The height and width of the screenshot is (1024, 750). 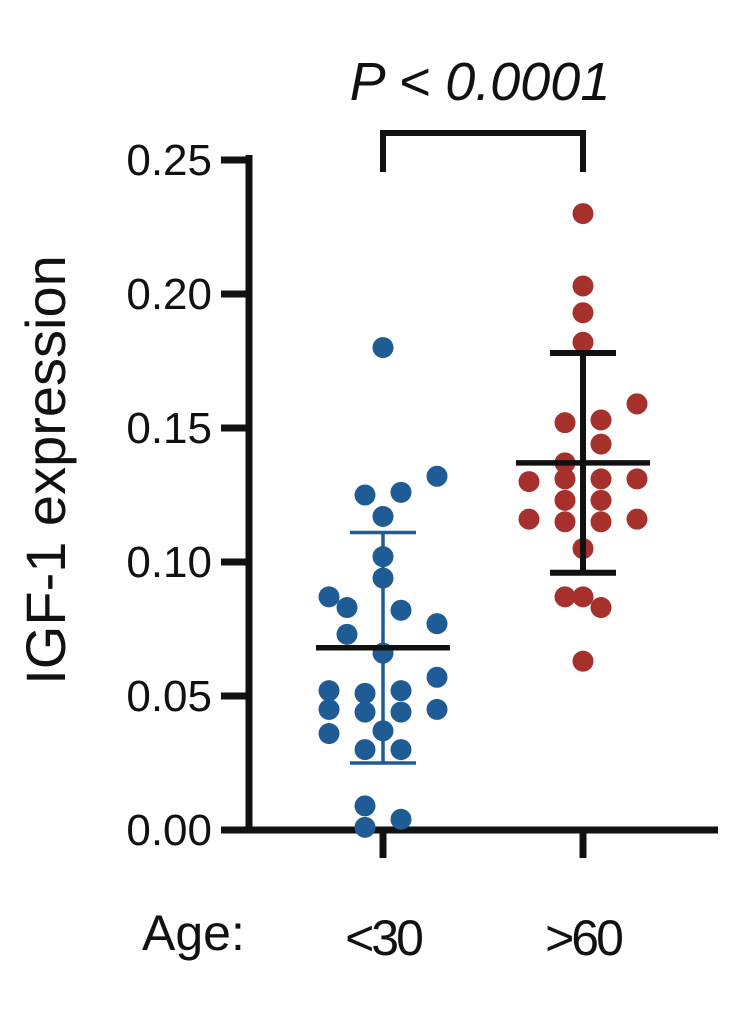 What do you see at coordinates (193, 933) in the screenshot?
I see `x-axis-title: Age:` at bounding box center [193, 933].